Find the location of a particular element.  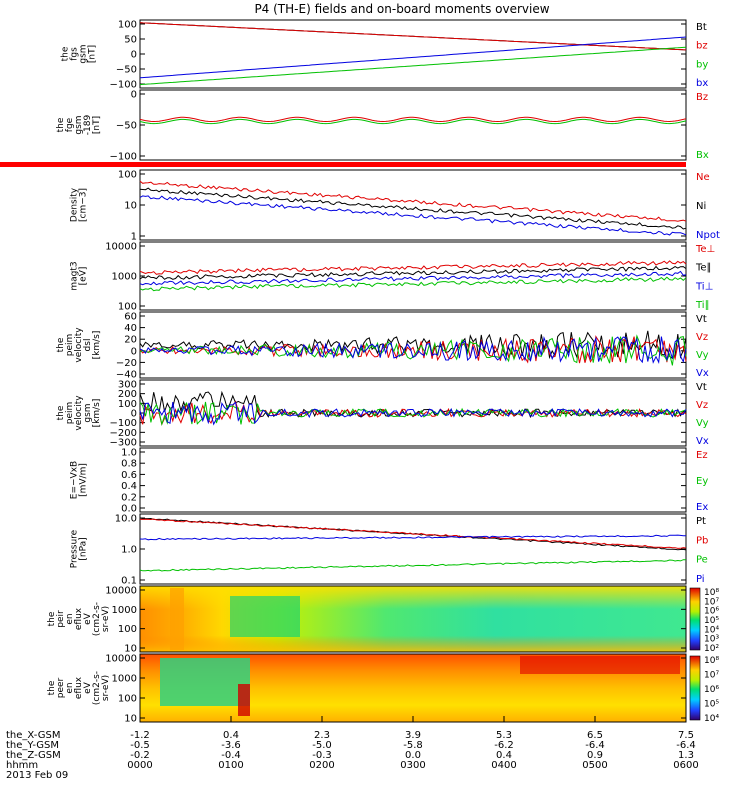

legend-Ti∥: Ti∥ is located at coordinates (702, 305).